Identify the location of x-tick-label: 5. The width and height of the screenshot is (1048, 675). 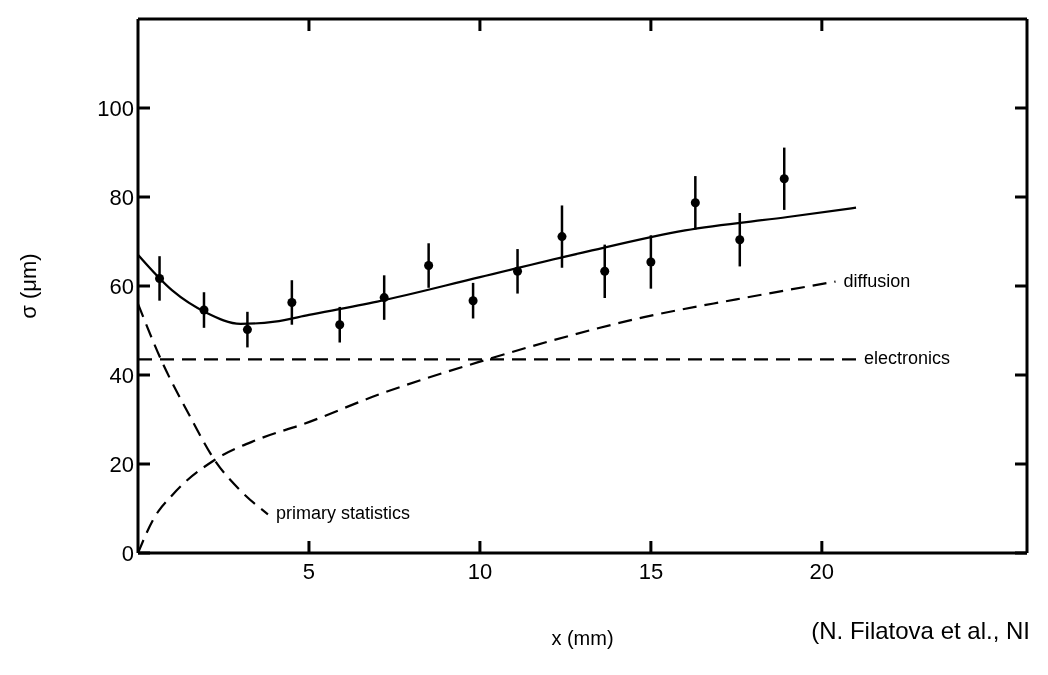
(309, 571).